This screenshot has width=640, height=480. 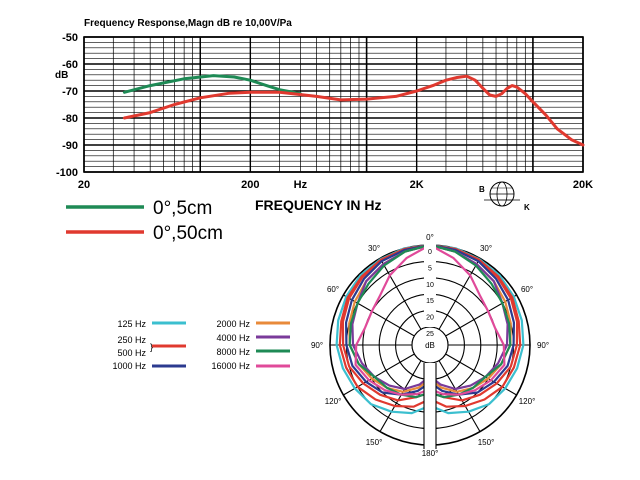 What do you see at coordinates (430, 453) in the screenshot?
I see `polar-angle-label: 180°` at bounding box center [430, 453].